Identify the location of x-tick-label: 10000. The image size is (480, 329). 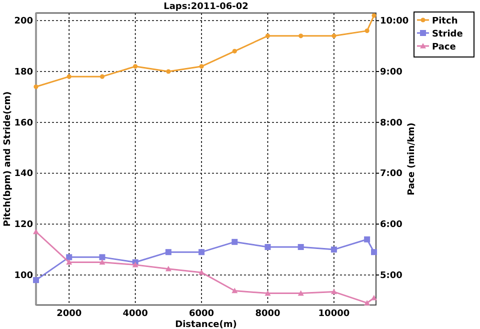
(334, 314).